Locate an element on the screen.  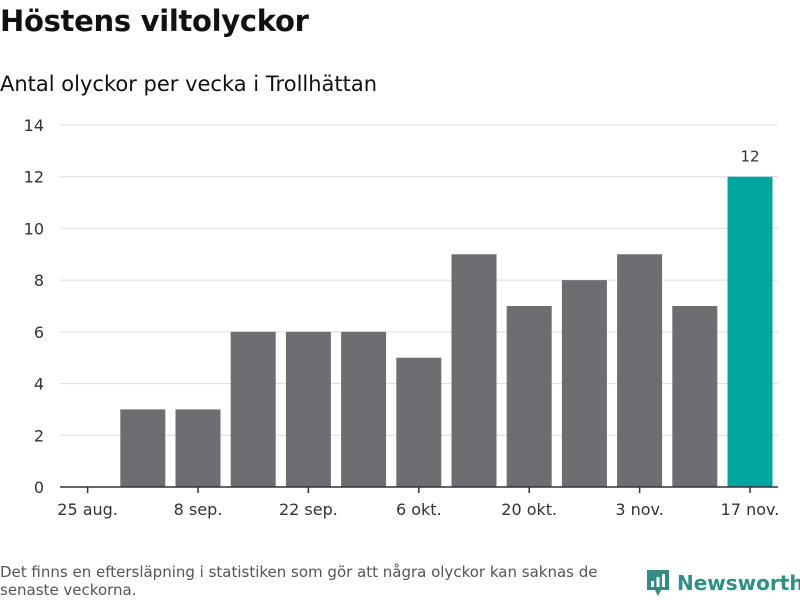
x-tick-label: 20 okt. is located at coordinates (529, 509).